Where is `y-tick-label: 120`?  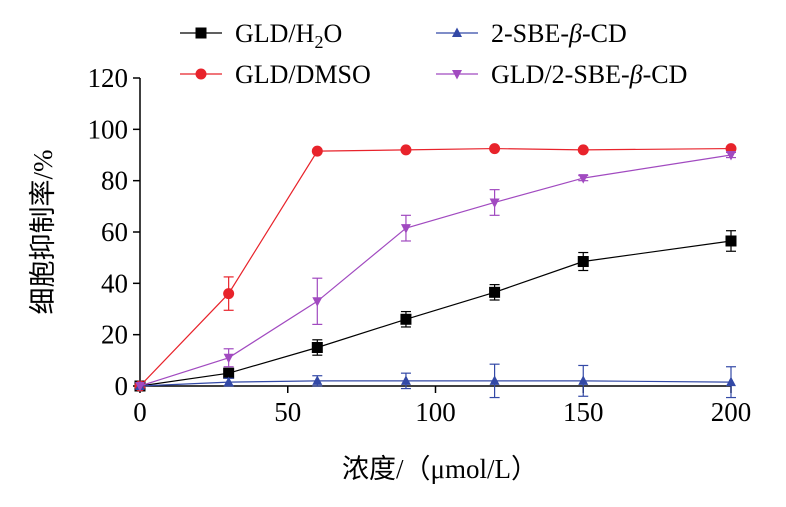 y-tick-label: 120 is located at coordinates (108, 78).